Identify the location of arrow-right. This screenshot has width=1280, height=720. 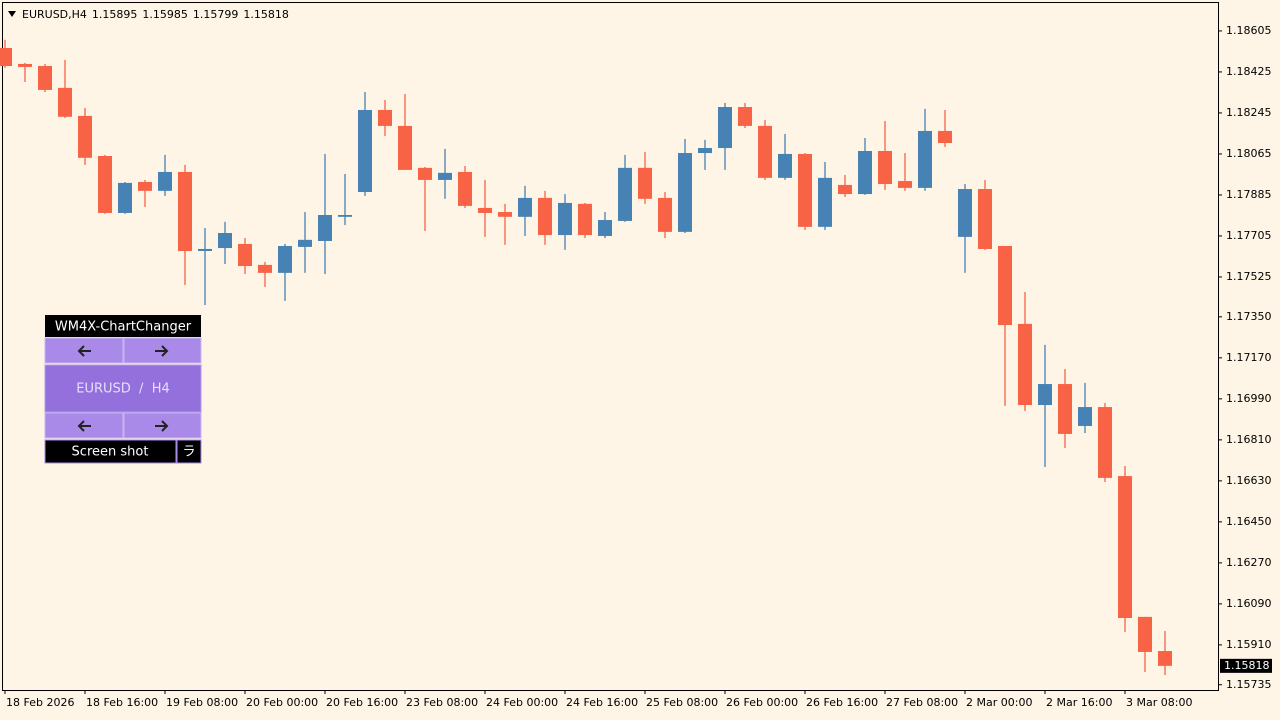
(162, 351).